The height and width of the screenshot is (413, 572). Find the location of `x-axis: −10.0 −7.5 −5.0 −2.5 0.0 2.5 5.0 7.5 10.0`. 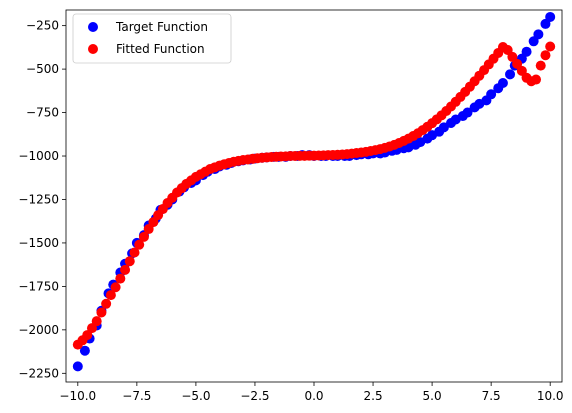

x-axis: −10.0 −7.5 −5.0 −2.5 0.0 2.5 5.0 7.5 10.0 is located at coordinates (311, 392).